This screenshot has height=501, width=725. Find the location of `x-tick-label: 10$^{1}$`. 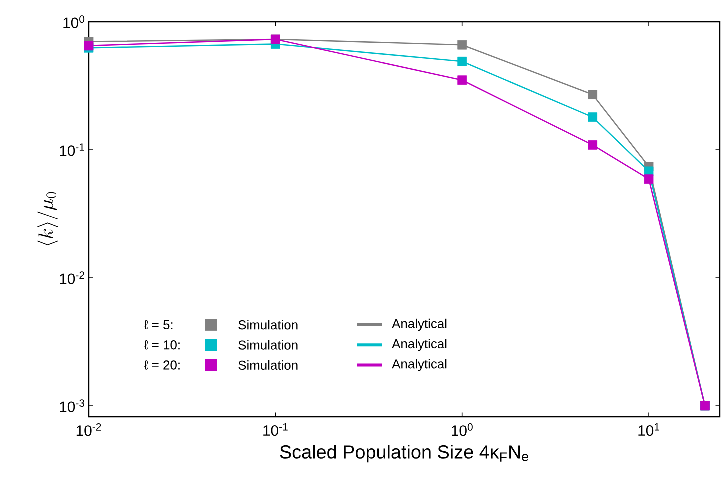

x-tick-label: 10$^{1}$ is located at coordinates (649, 430).